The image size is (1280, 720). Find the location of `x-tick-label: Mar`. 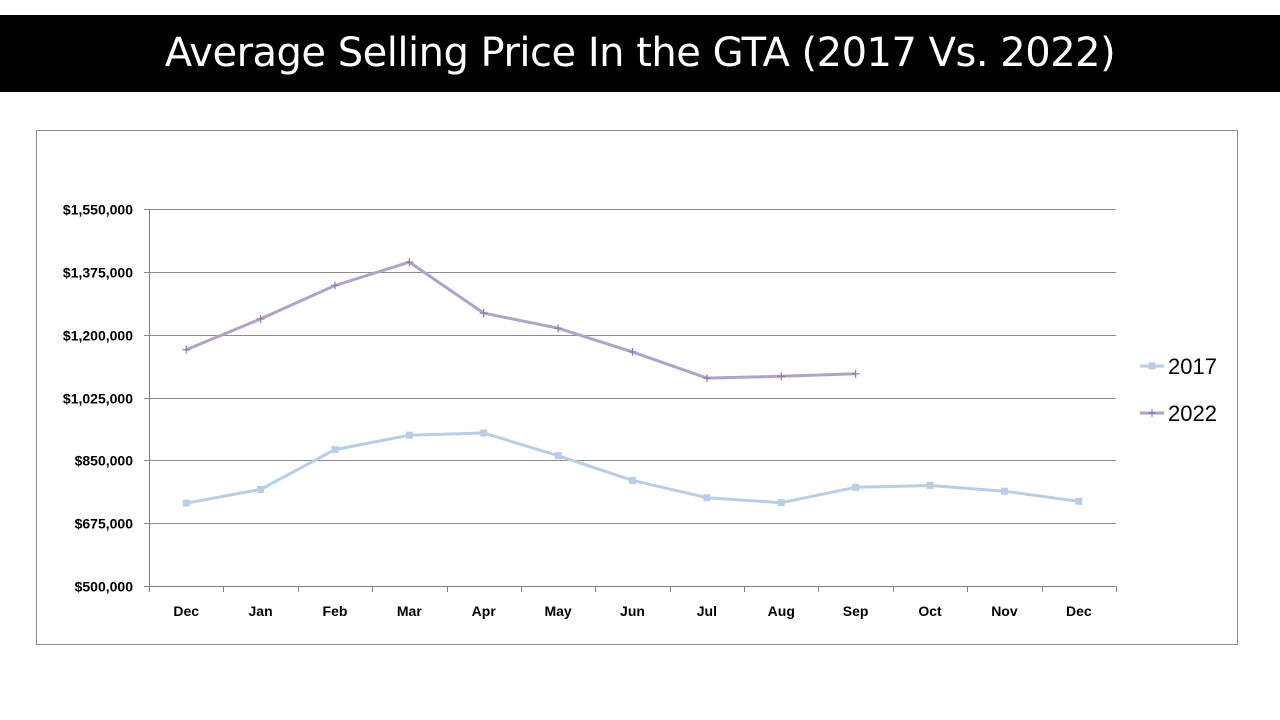

x-tick-label: Mar is located at coordinates (409, 611).